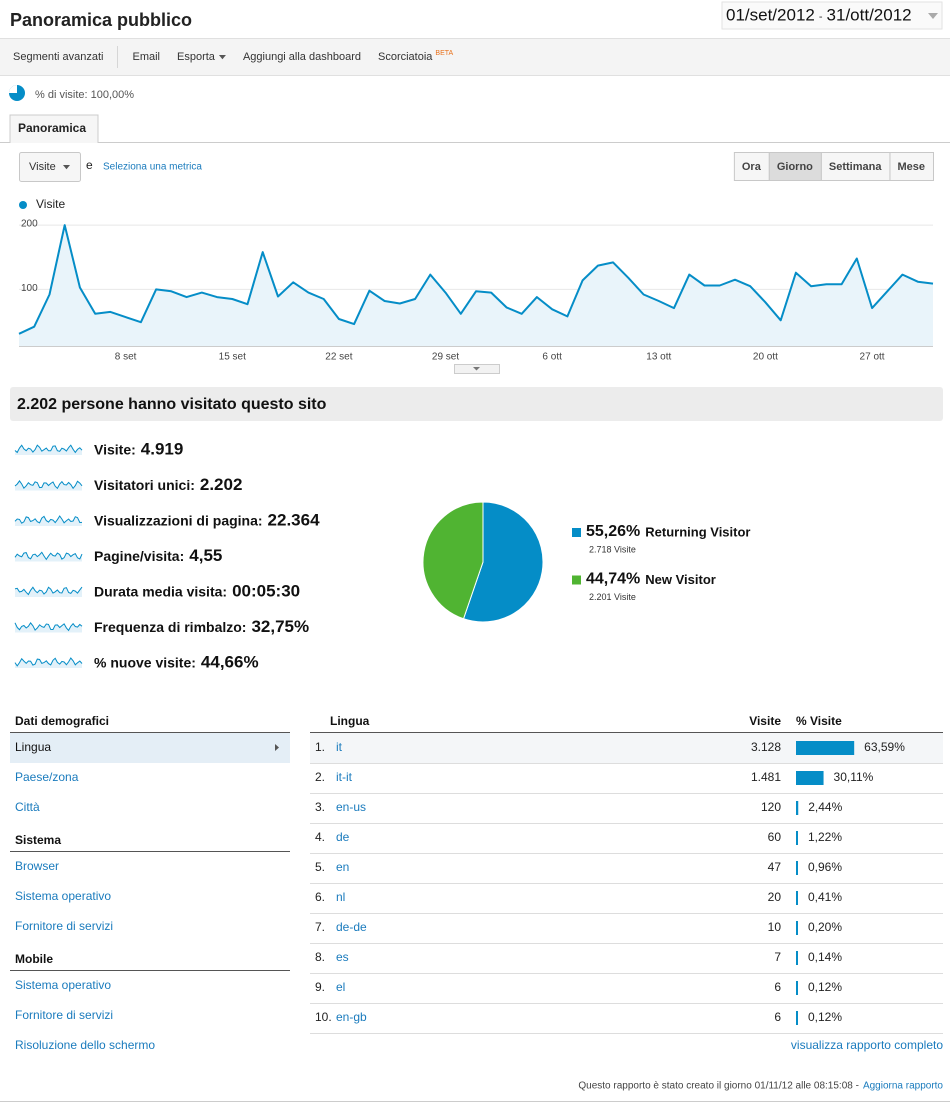 Image resolution: width=950 pixels, height=1105 pixels. What do you see at coordinates (277, 747) in the screenshot?
I see `nav-arrow` at bounding box center [277, 747].